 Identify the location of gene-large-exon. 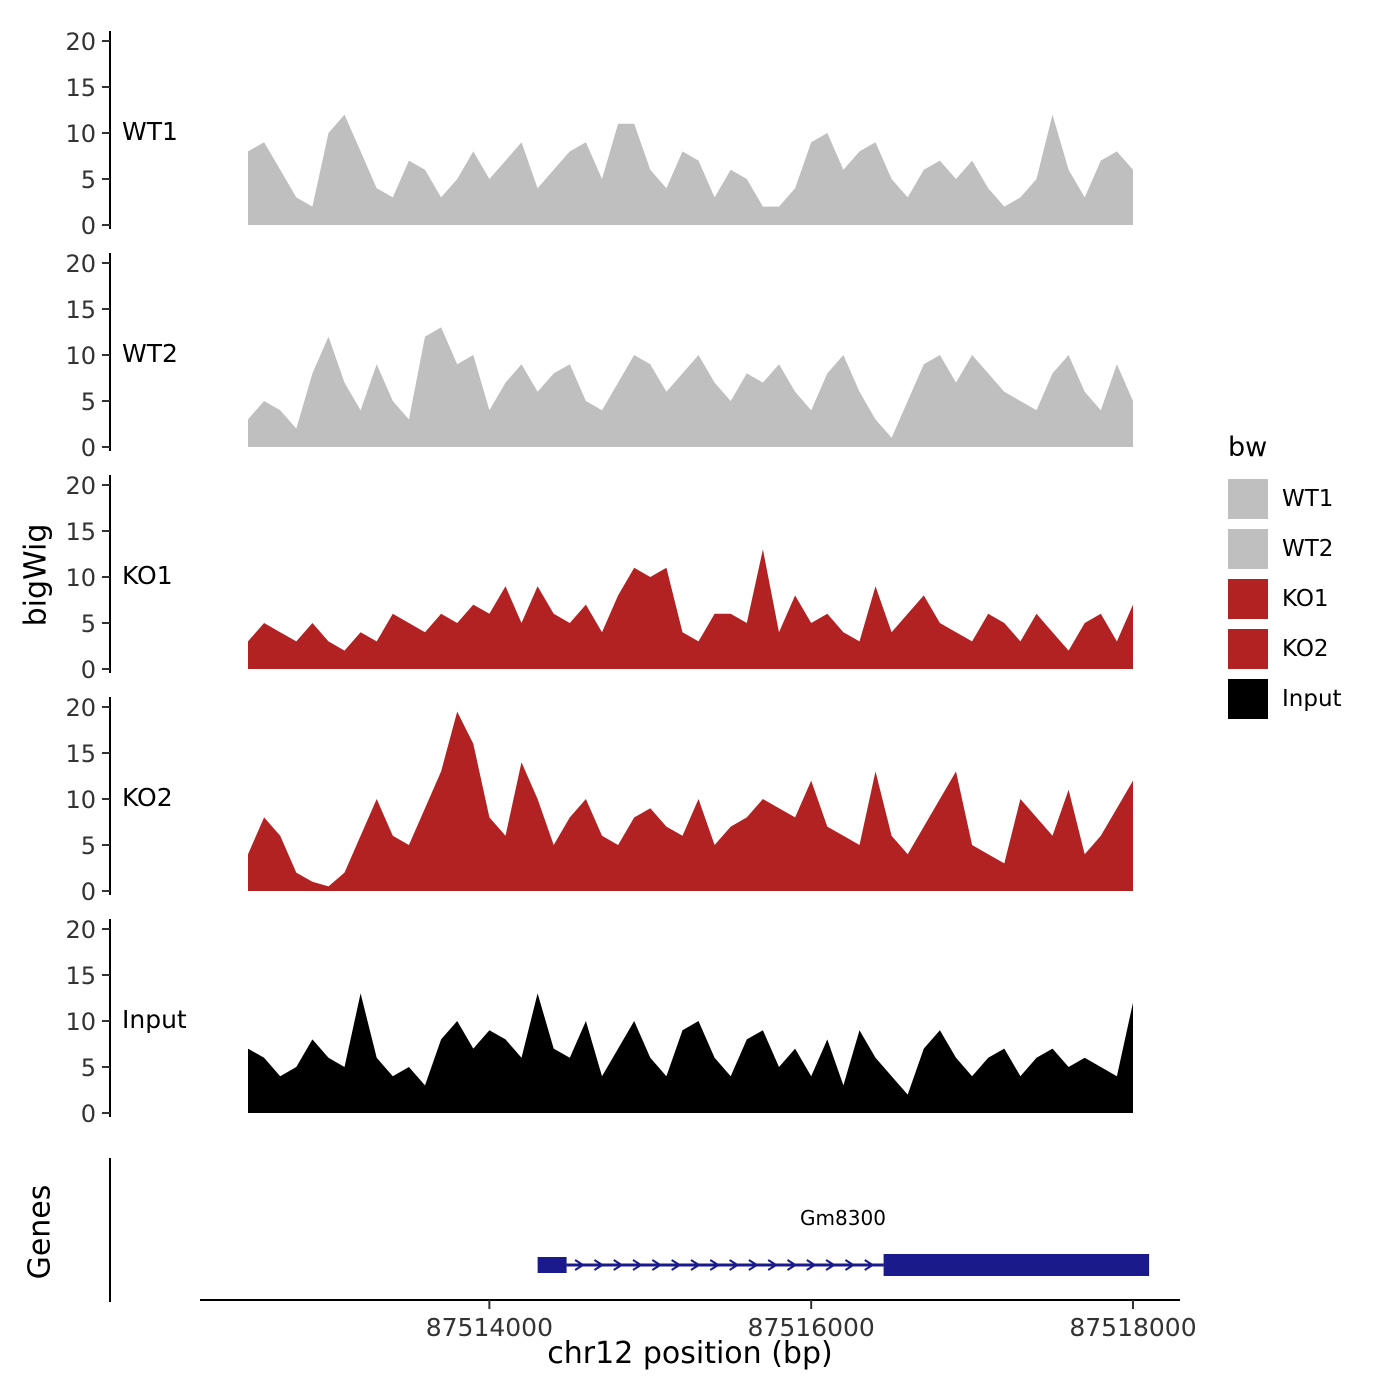
(1016, 1265).